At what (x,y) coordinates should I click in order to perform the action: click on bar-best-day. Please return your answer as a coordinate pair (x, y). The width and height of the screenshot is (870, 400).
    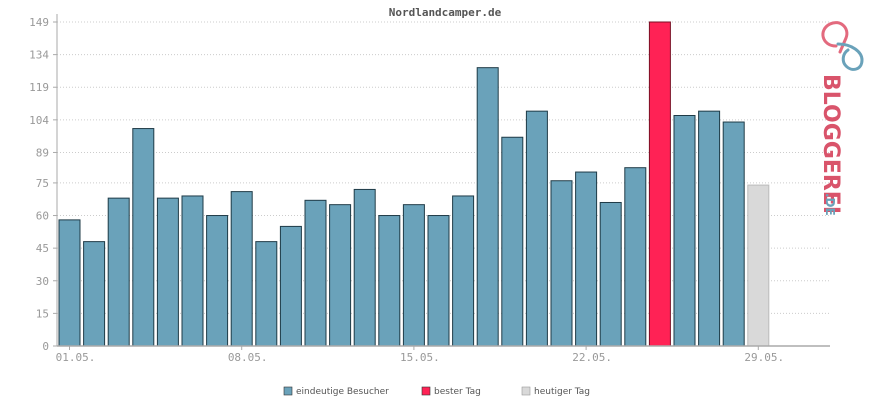
    Looking at the image, I should click on (659, 184).